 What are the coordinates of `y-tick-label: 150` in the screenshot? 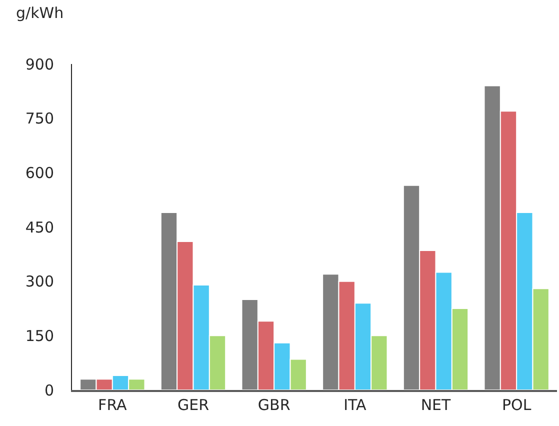 It's located at (39, 335).